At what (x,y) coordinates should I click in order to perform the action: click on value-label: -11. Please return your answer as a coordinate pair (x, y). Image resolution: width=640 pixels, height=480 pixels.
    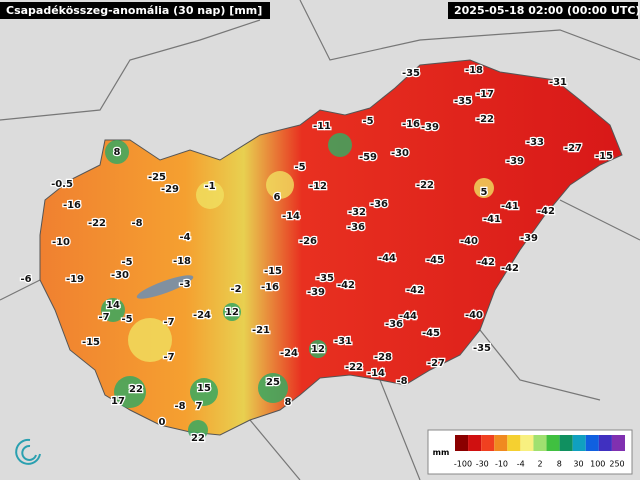
    Looking at the image, I should click on (322, 126).